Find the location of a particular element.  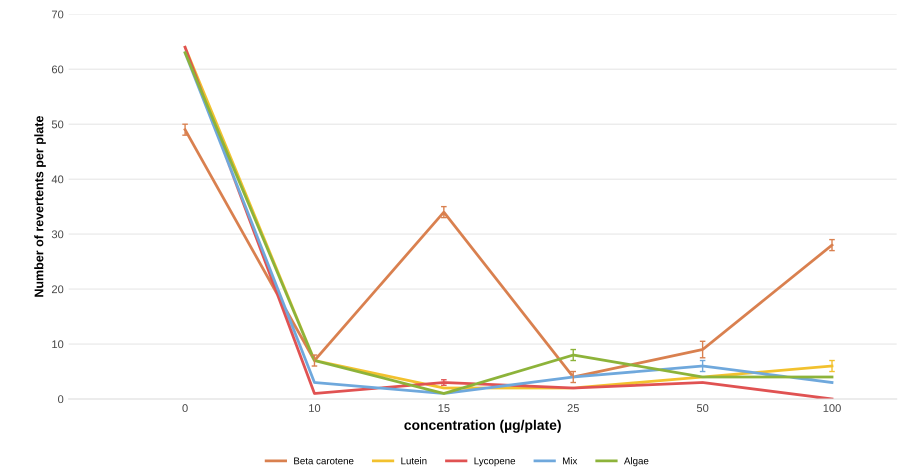

y-tick-label: 60 is located at coordinates (58, 69).